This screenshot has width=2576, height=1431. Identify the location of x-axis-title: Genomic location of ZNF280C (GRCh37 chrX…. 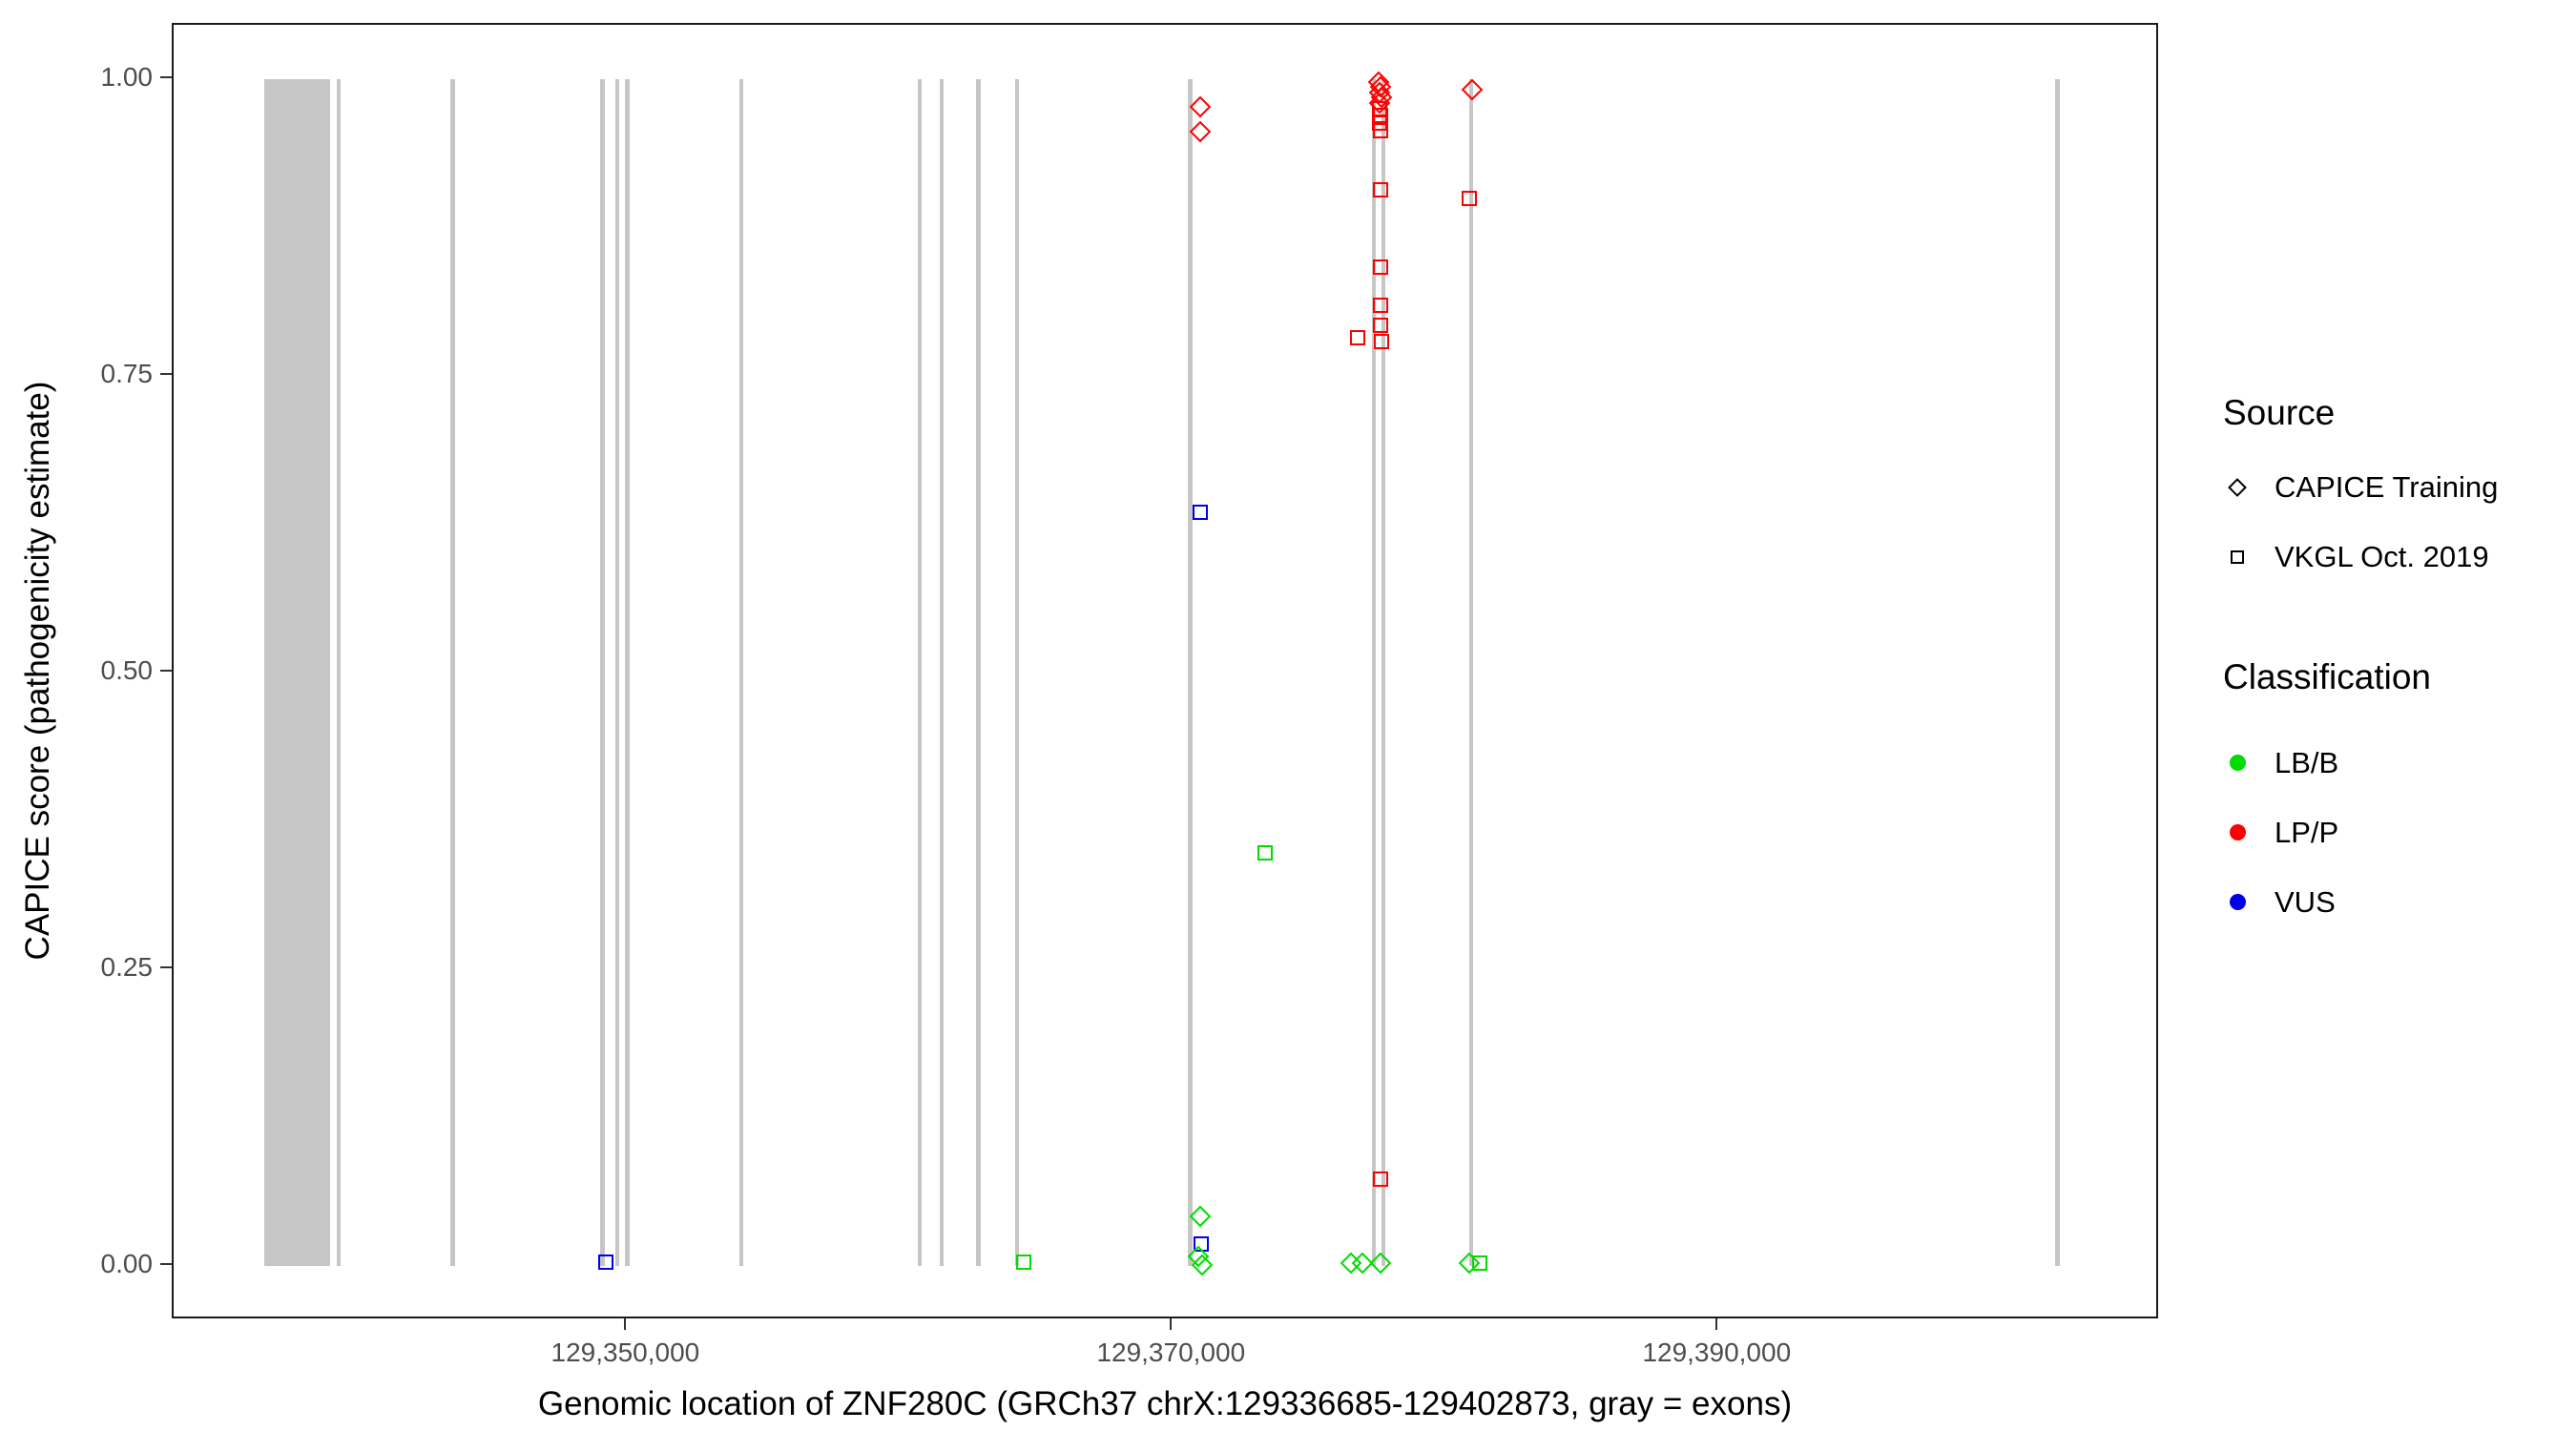
(1165, 1403).